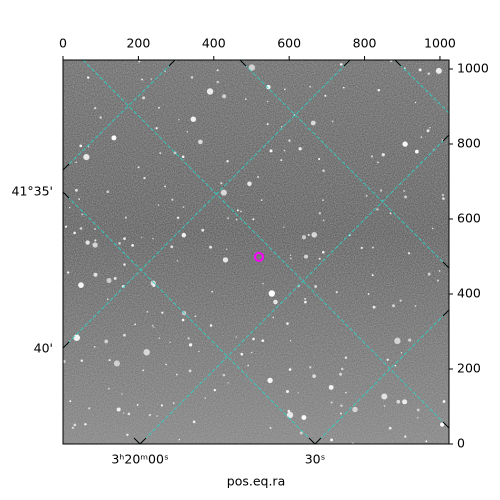  Describe the element at coordinates (43, 348) in the screenshot. I see `dec-tick-label: 40'` at that location.